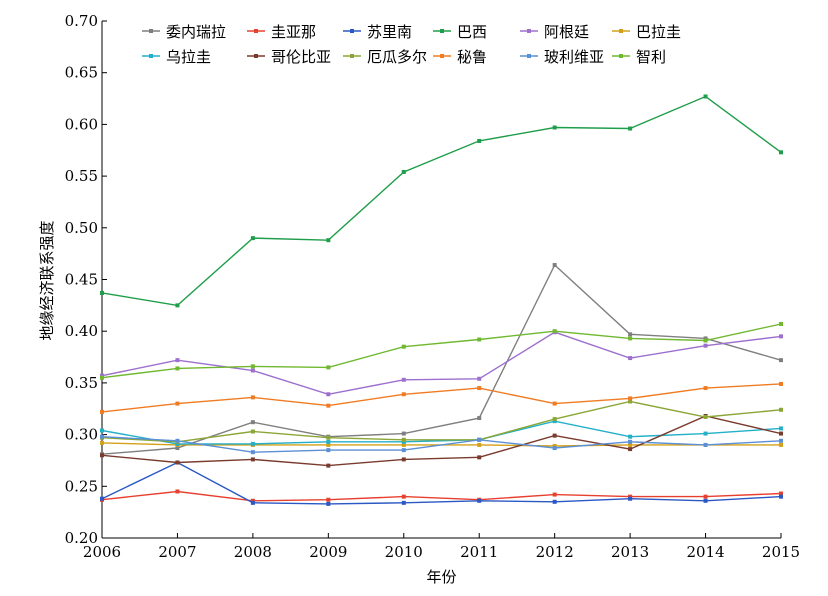 The image size is (828, 596). I want to click on y-tick-label: 0.45, so click(81, 280).